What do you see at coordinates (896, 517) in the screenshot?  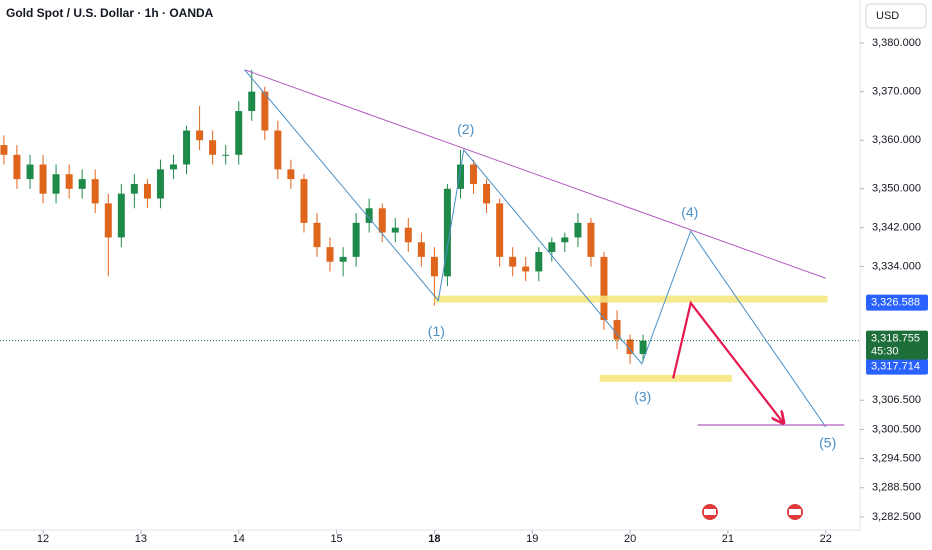 I see `y-tick-label: 3,282.500` at bounding box center [896, 517].